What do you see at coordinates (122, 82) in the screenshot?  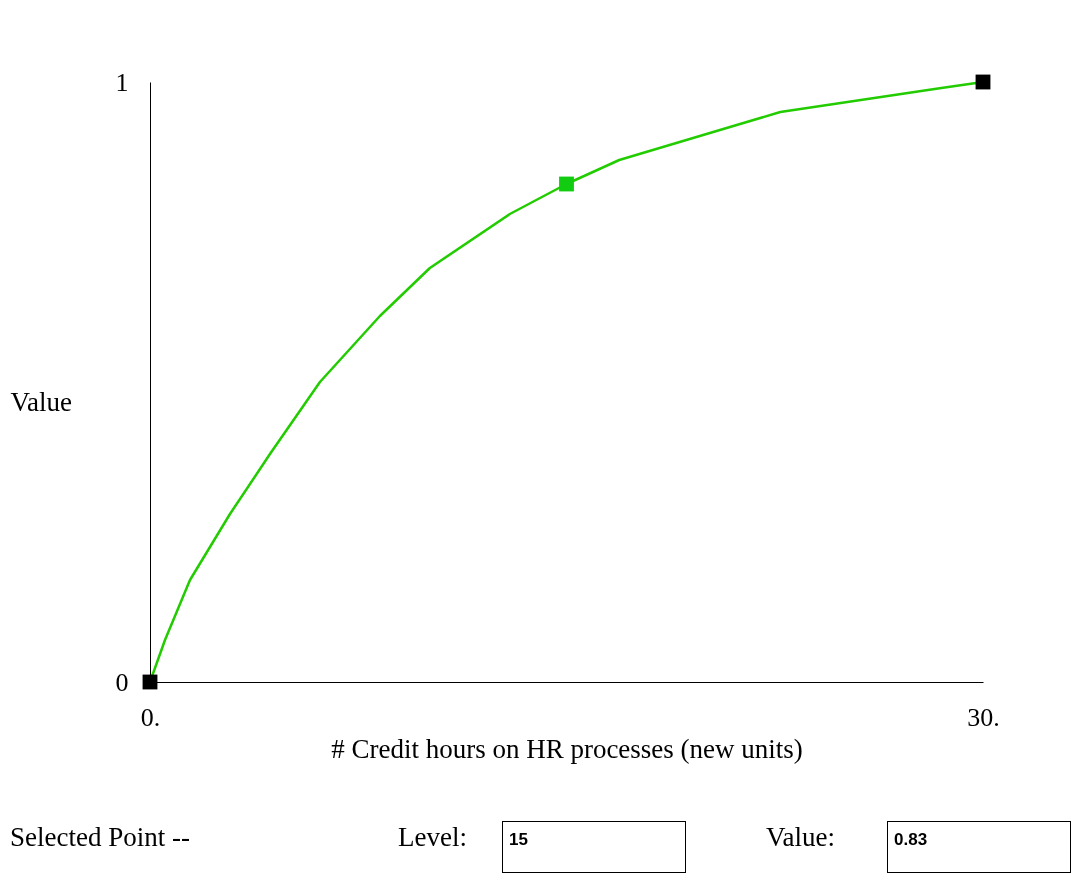 I see `y-tick-label: 1` at bounding box center [122, 82].